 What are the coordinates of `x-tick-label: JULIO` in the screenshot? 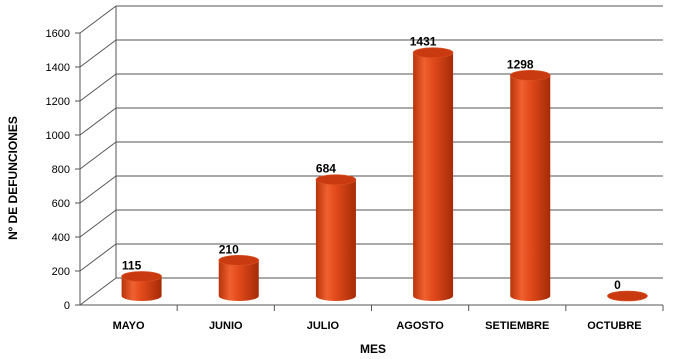 It's located at (323, 326).